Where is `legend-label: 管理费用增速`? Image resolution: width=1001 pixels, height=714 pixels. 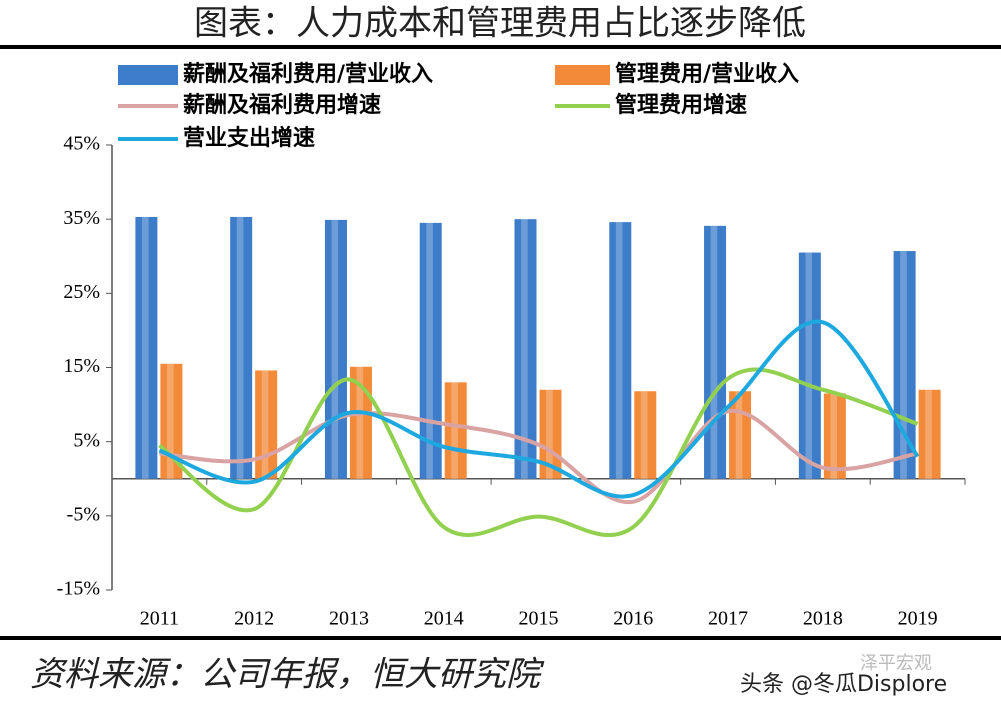 legend-label: 管理费用增速 is located at coordinates (681, 105).